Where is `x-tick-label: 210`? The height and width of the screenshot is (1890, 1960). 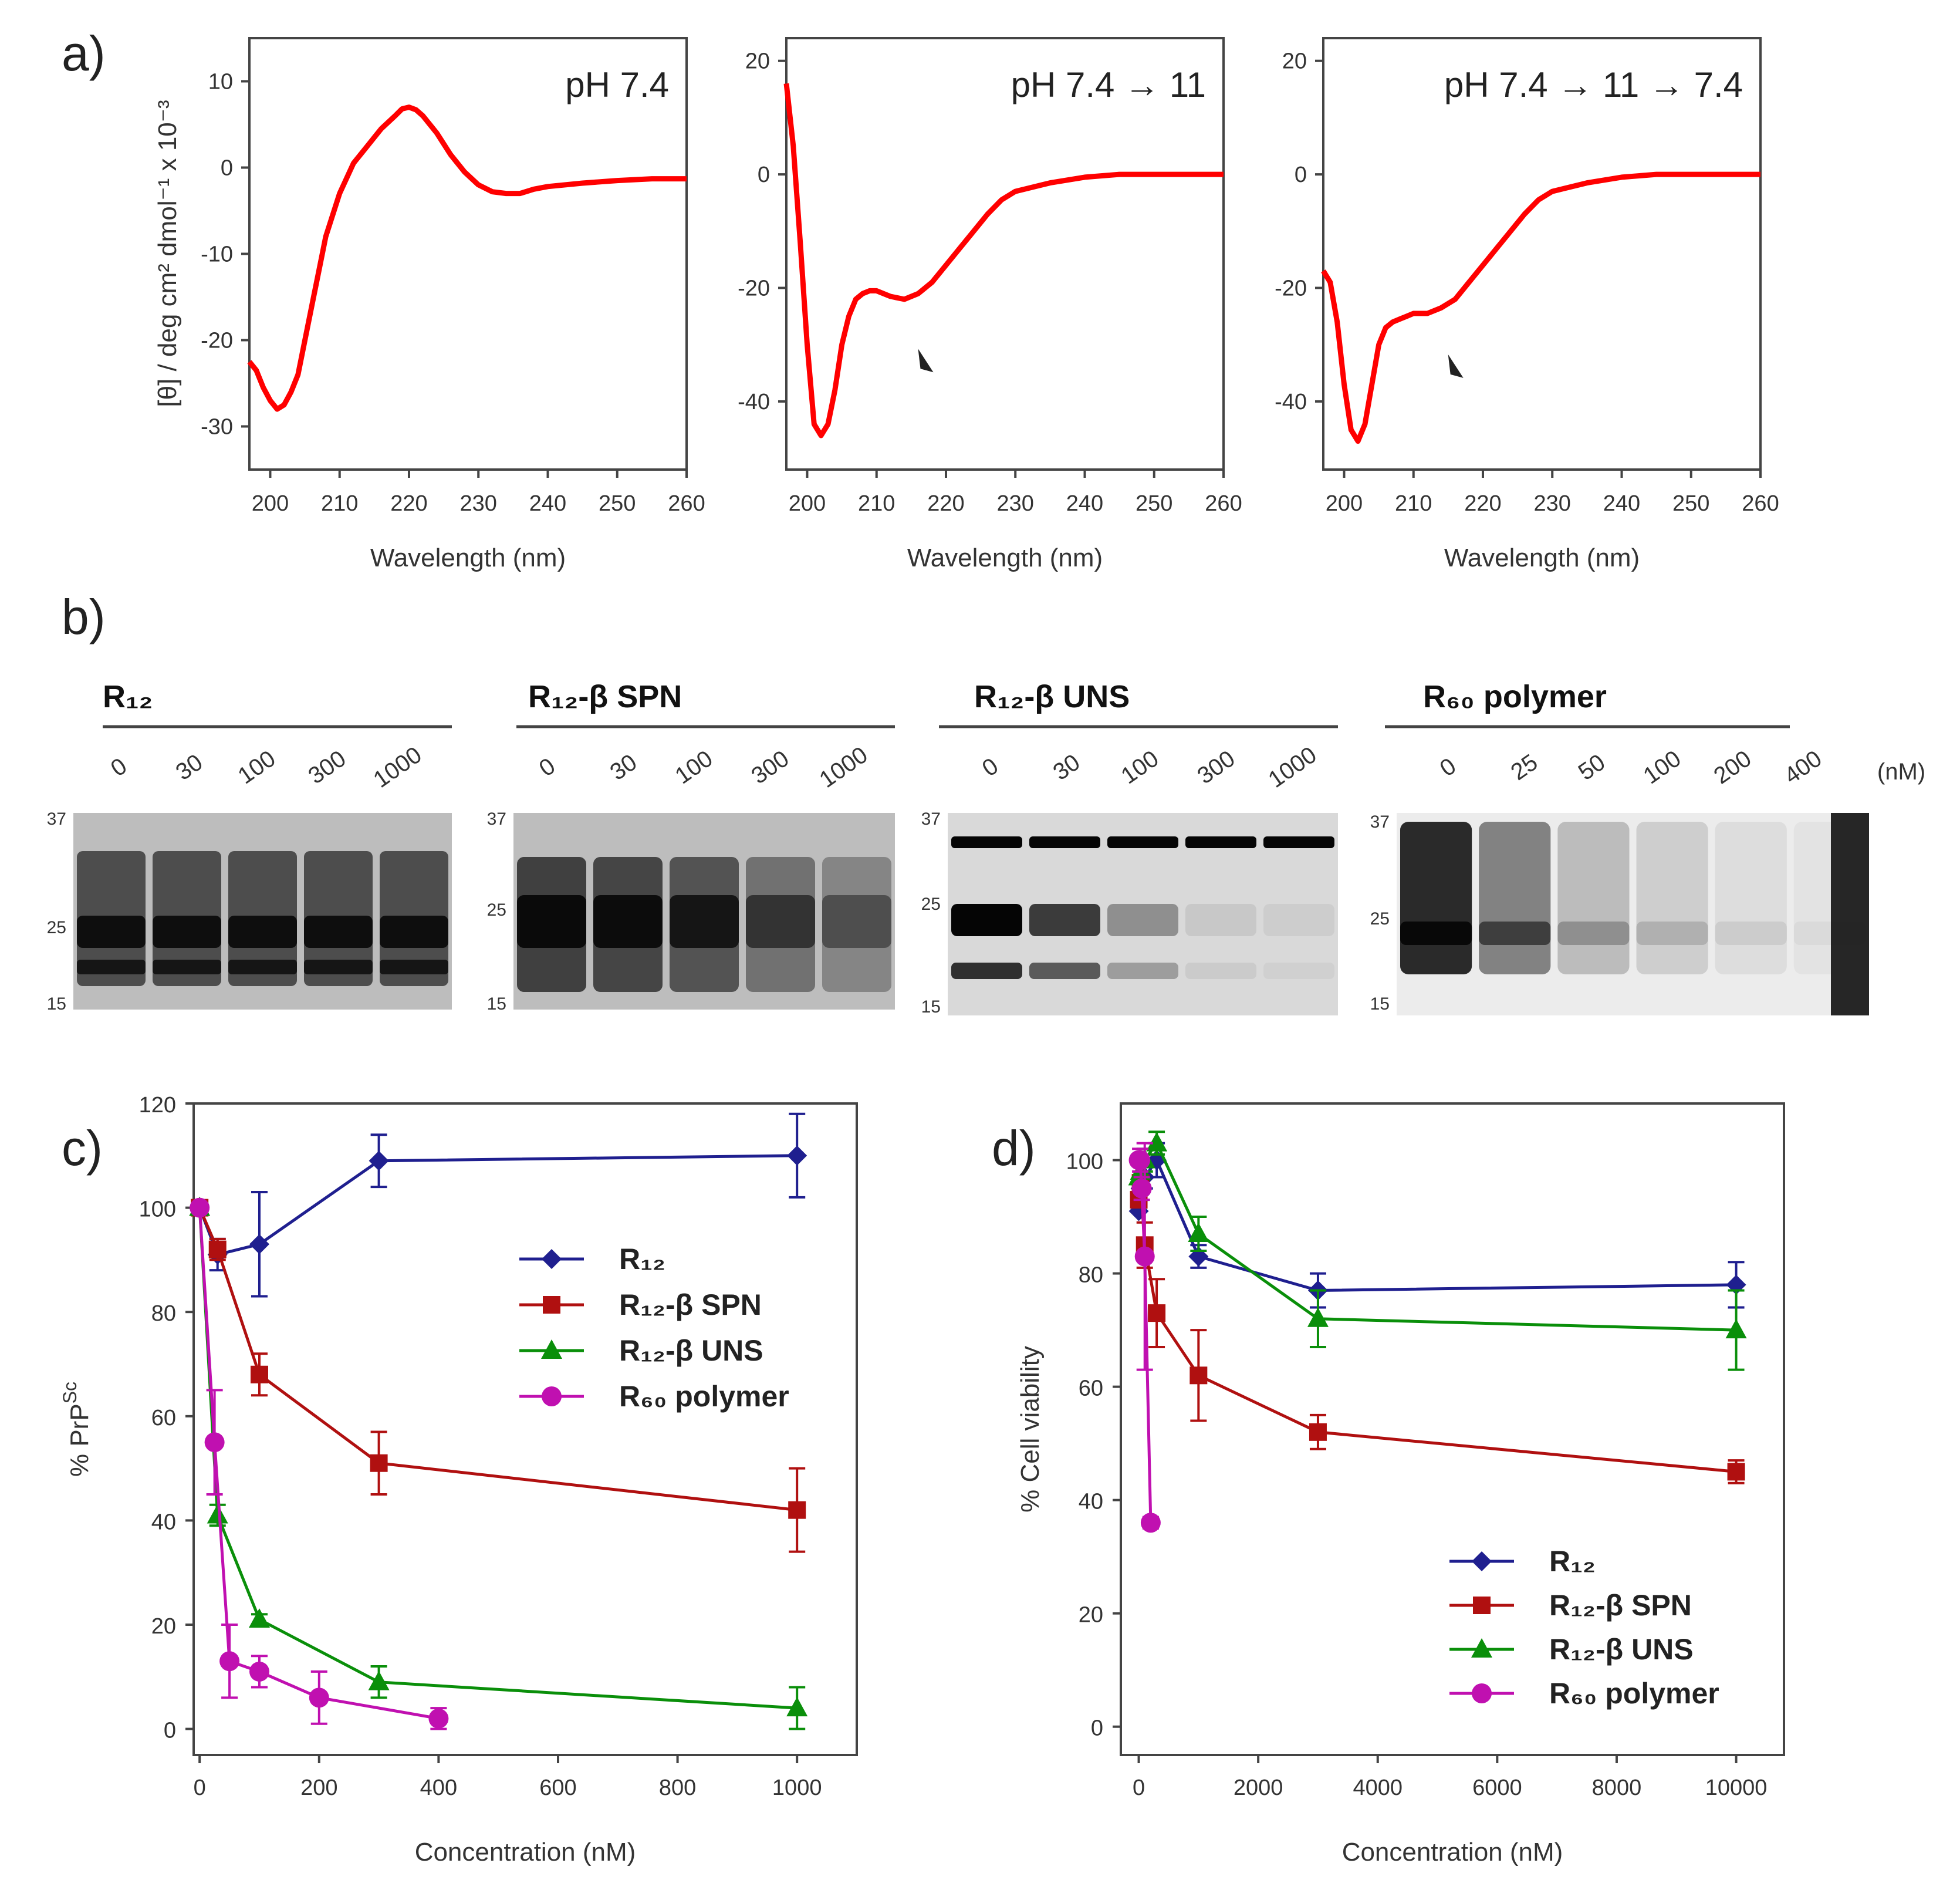
x-tick-label: 210 is located at coordinates (1413, 503).